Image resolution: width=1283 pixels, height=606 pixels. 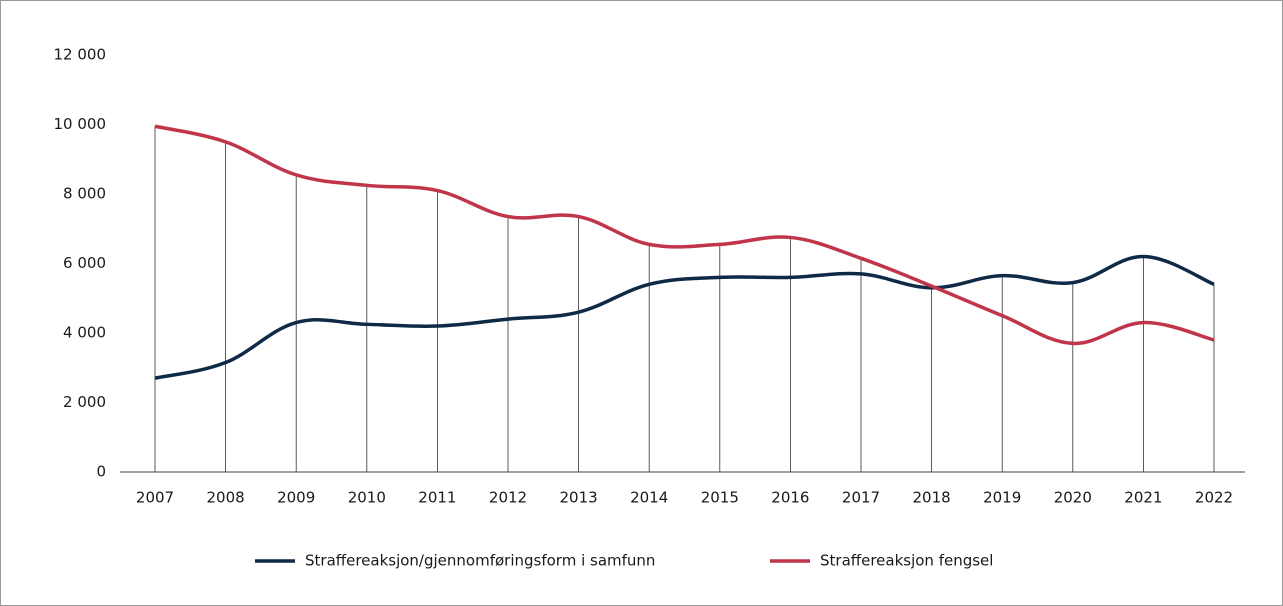 I want to click on legend-label: Straffereaksjon fengsel, so click(x=906, y=561).